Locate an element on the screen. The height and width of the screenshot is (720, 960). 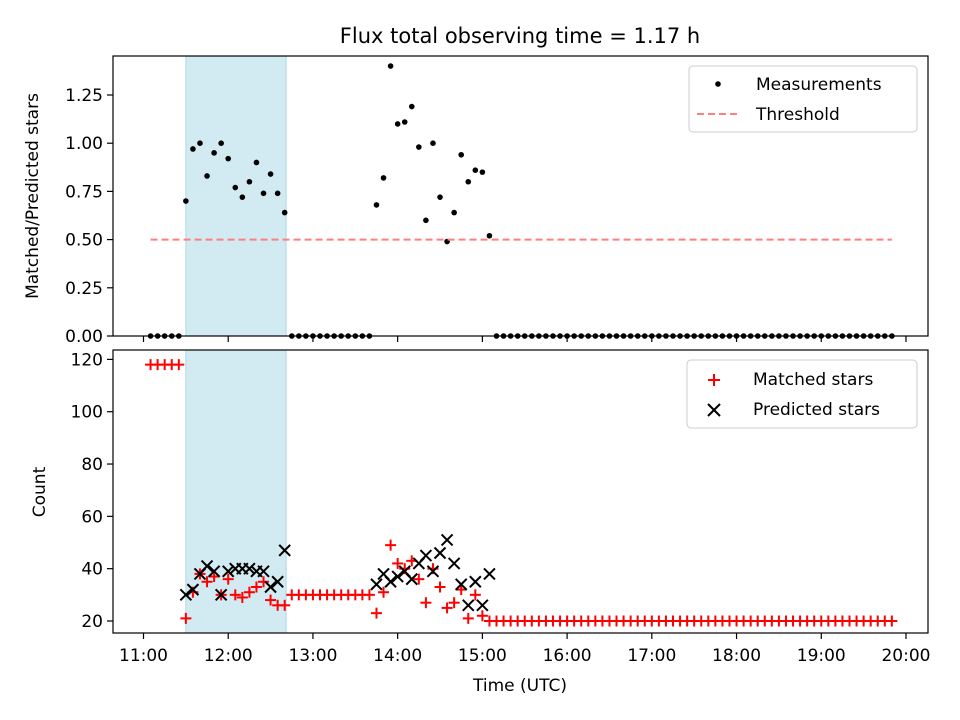
x-tick-label: 20:00 is located at coordinates (905, 656).